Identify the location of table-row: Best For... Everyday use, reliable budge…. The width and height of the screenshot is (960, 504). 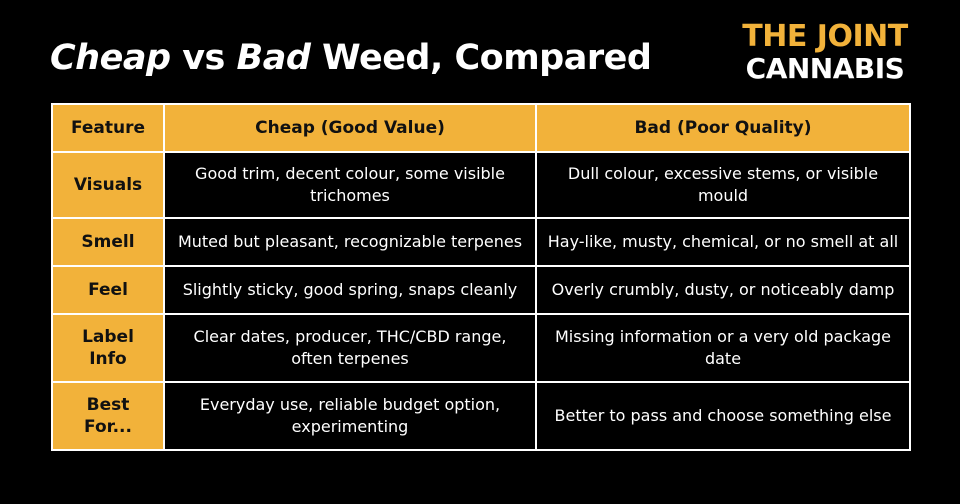
(481, 416).